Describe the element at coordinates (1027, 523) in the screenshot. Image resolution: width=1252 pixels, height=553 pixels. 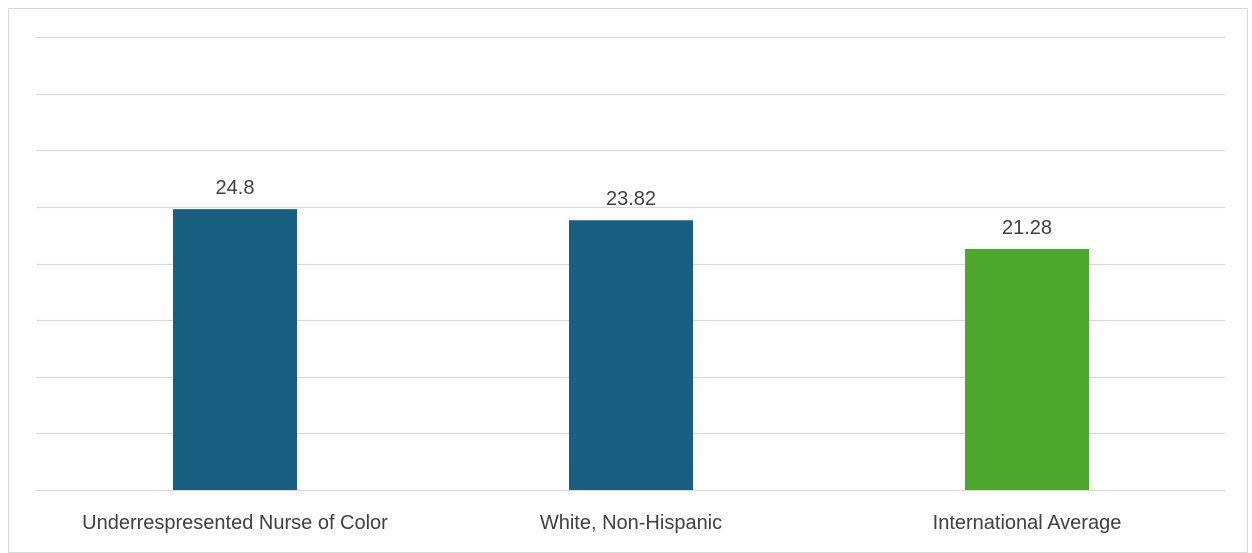
I see `x-tick-label: International Average` at that location.